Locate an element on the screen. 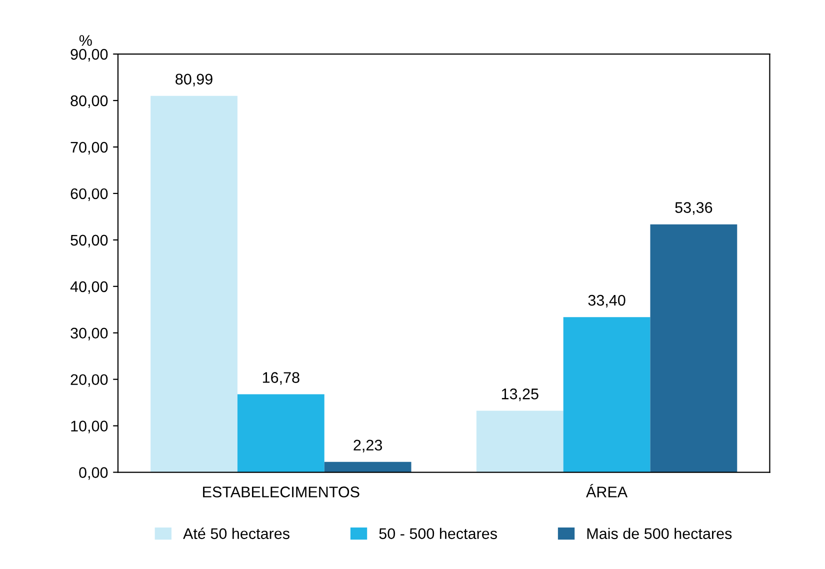 The height and width of the screenshot is (569, 825). data-label: 2,23 is located at coordinates (368, 446).